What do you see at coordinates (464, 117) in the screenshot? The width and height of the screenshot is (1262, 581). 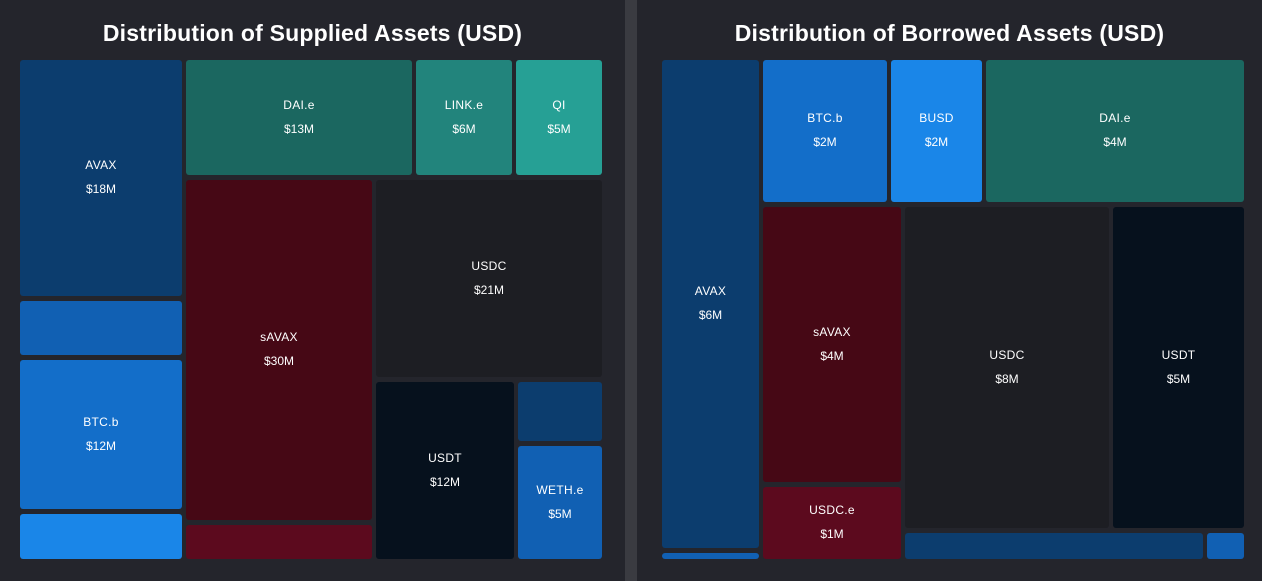 I see `supplied-tile-link-e: LINK.e $6M` at bounding box center [464, 117].